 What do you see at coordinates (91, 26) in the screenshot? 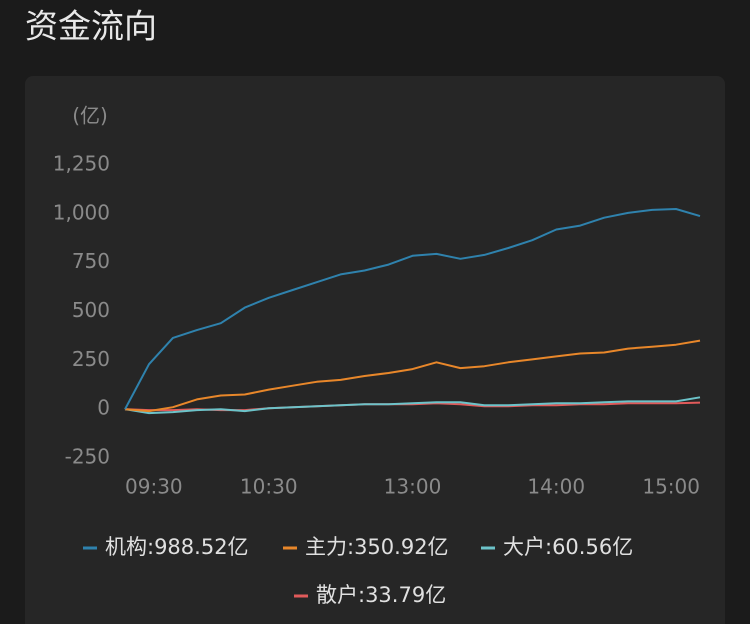
I see `page-title: 资金流向` at bounding box center [91, 26].